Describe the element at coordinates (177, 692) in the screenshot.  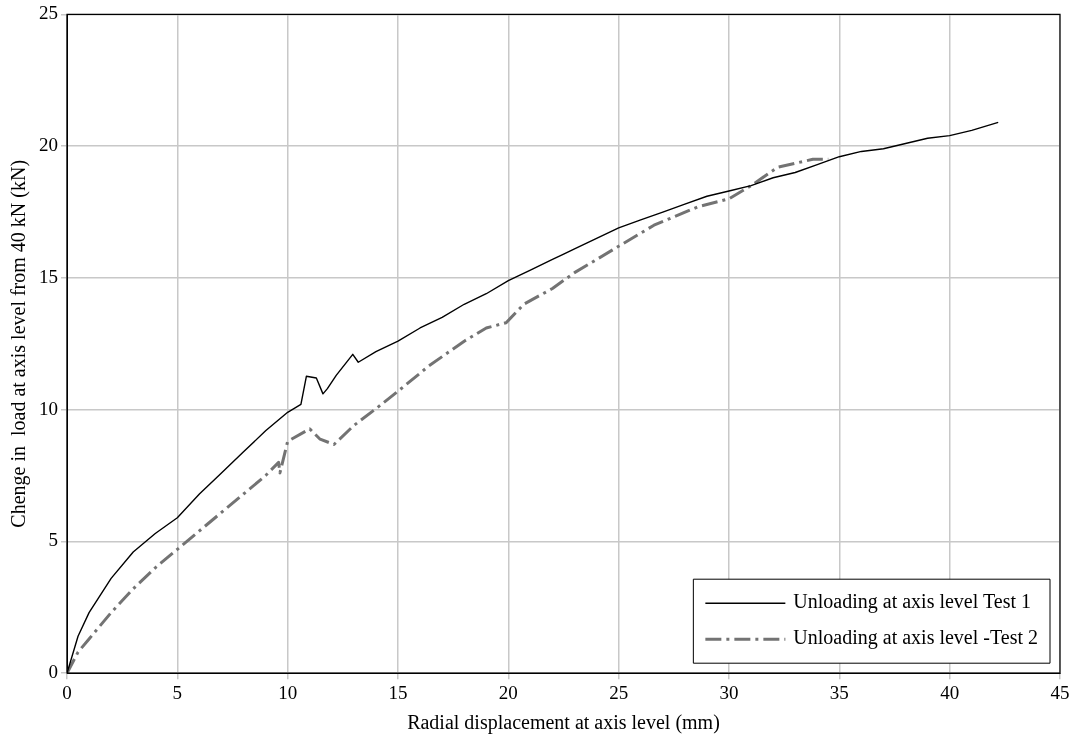
I see `x-tick-label: 5` at that location.